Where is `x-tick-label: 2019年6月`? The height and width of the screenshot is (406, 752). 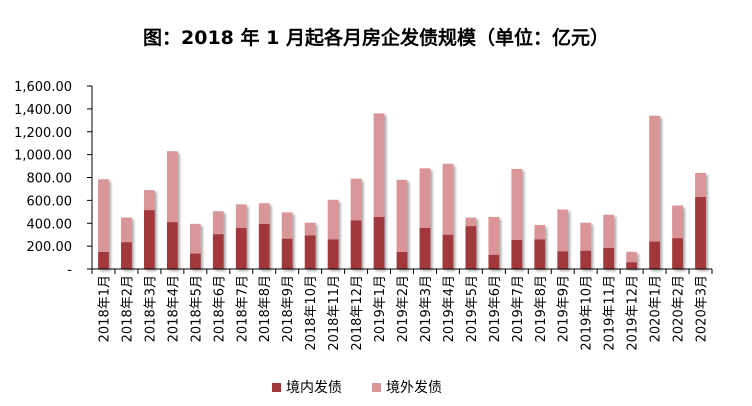 x-tick-label: 2019年6月 is located at coordinates (495, 308).